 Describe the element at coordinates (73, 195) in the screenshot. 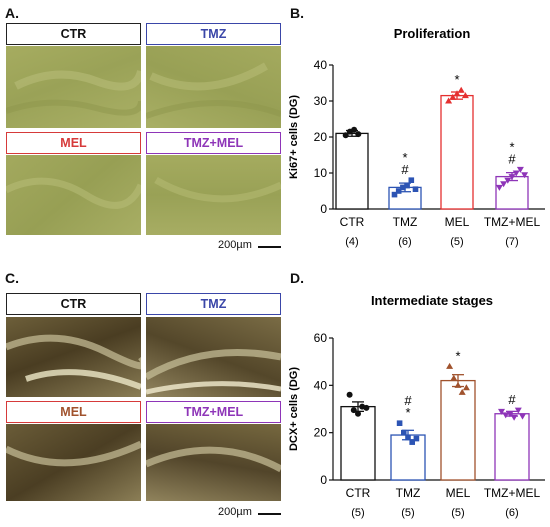

I see `micrograph-mel-a` at that location.